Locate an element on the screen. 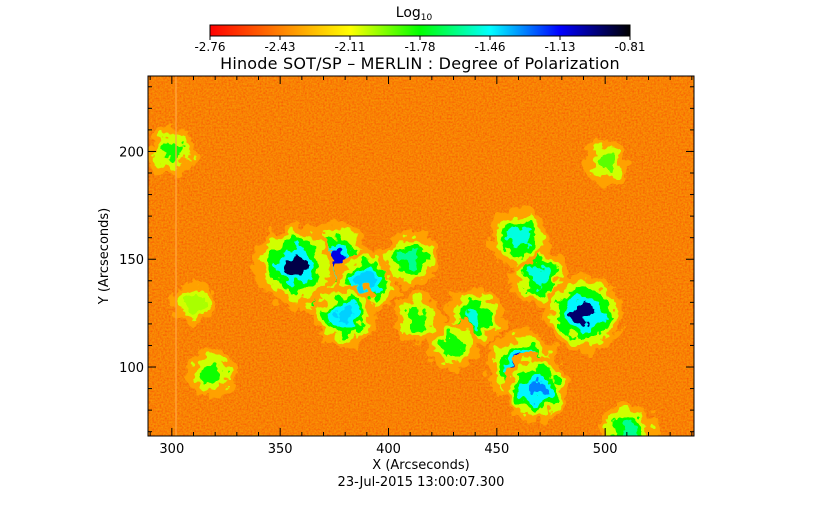 This screenshot has width=839, height=512. colorbar-title-subscript: 10 is located at coordinates (427, 18).